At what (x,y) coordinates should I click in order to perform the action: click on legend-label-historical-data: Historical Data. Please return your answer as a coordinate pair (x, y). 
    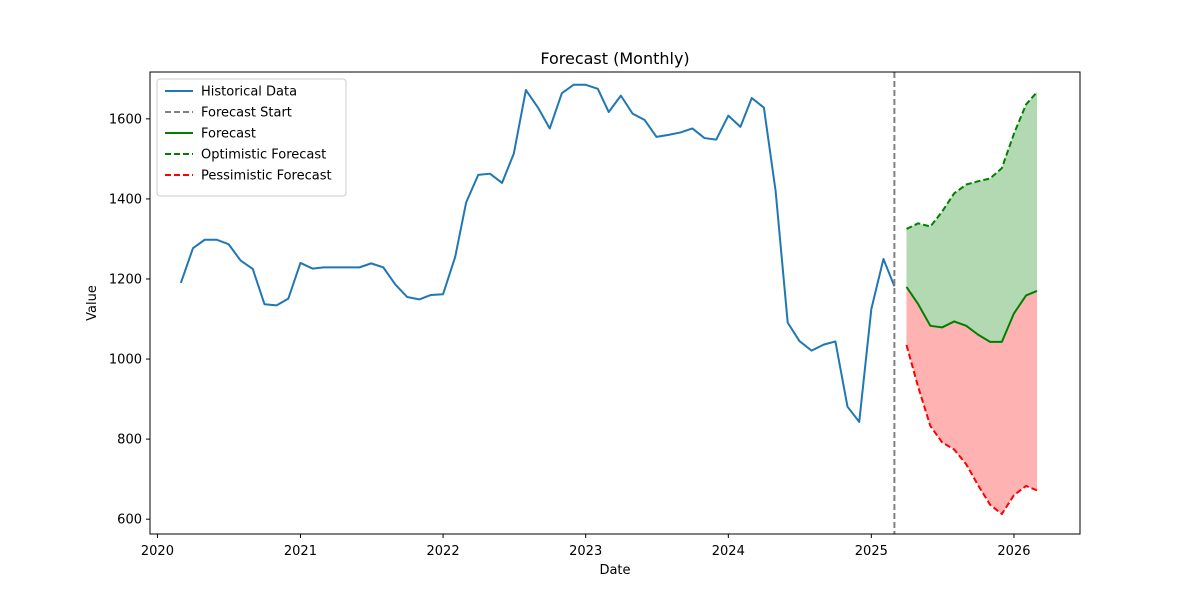
    Looking at the image, I should click on (249, 92).